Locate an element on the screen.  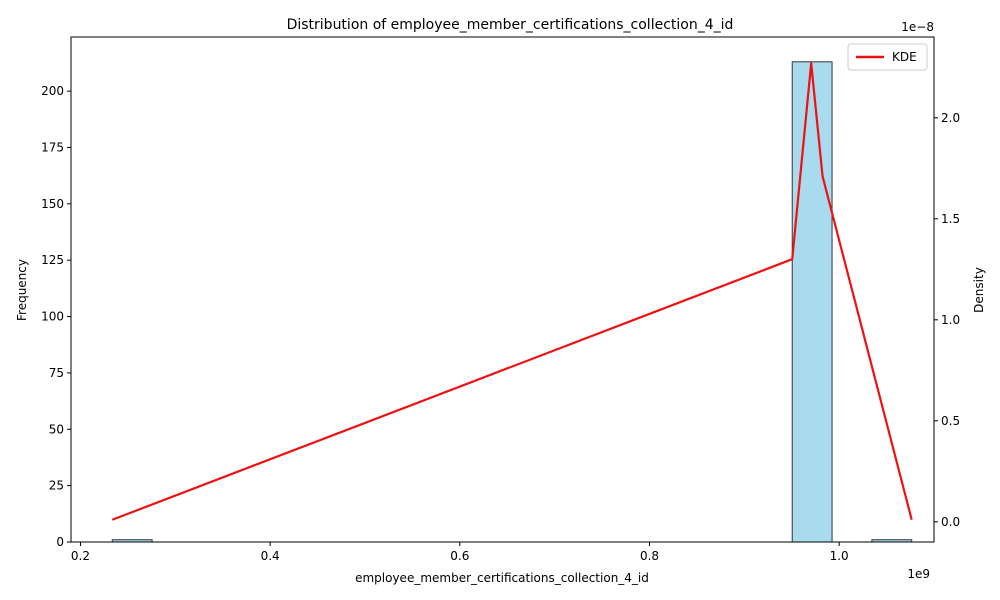
y2-tick-label: 0.5 is located at coordinates (950, 421).